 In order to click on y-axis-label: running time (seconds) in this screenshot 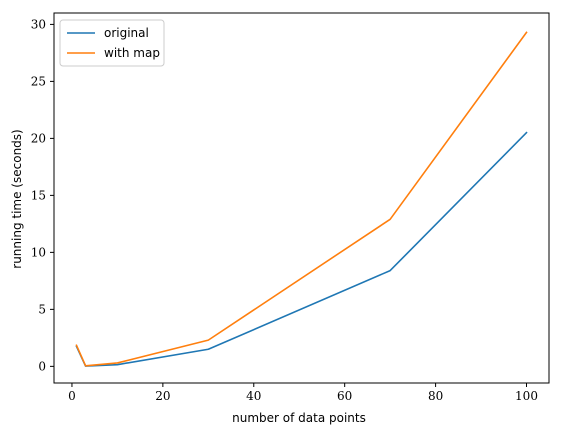, I will do `click(17, 198)`.